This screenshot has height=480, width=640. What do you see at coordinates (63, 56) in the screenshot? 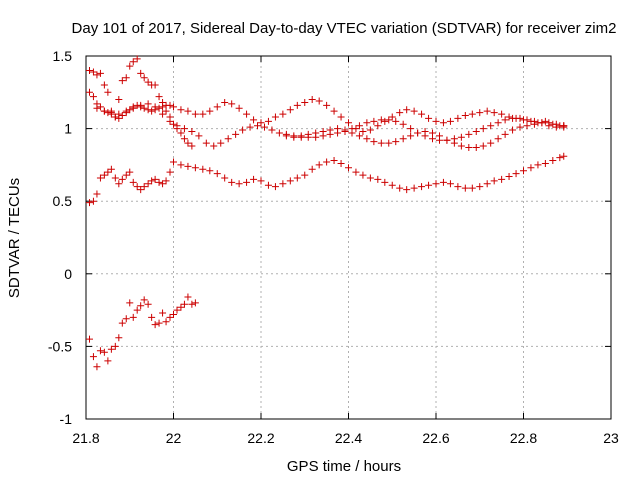
I see `y-tick-label: 1.5` at bounding box center [63, 56].